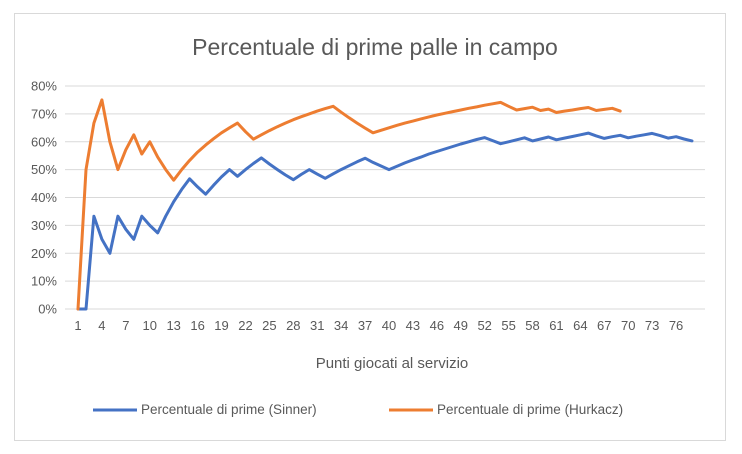 The height and width of the screenshot is (454, 742). Describe the element at coordinates (197, 325) in the screenshot. I see `x-tick-label: 16` at that location.